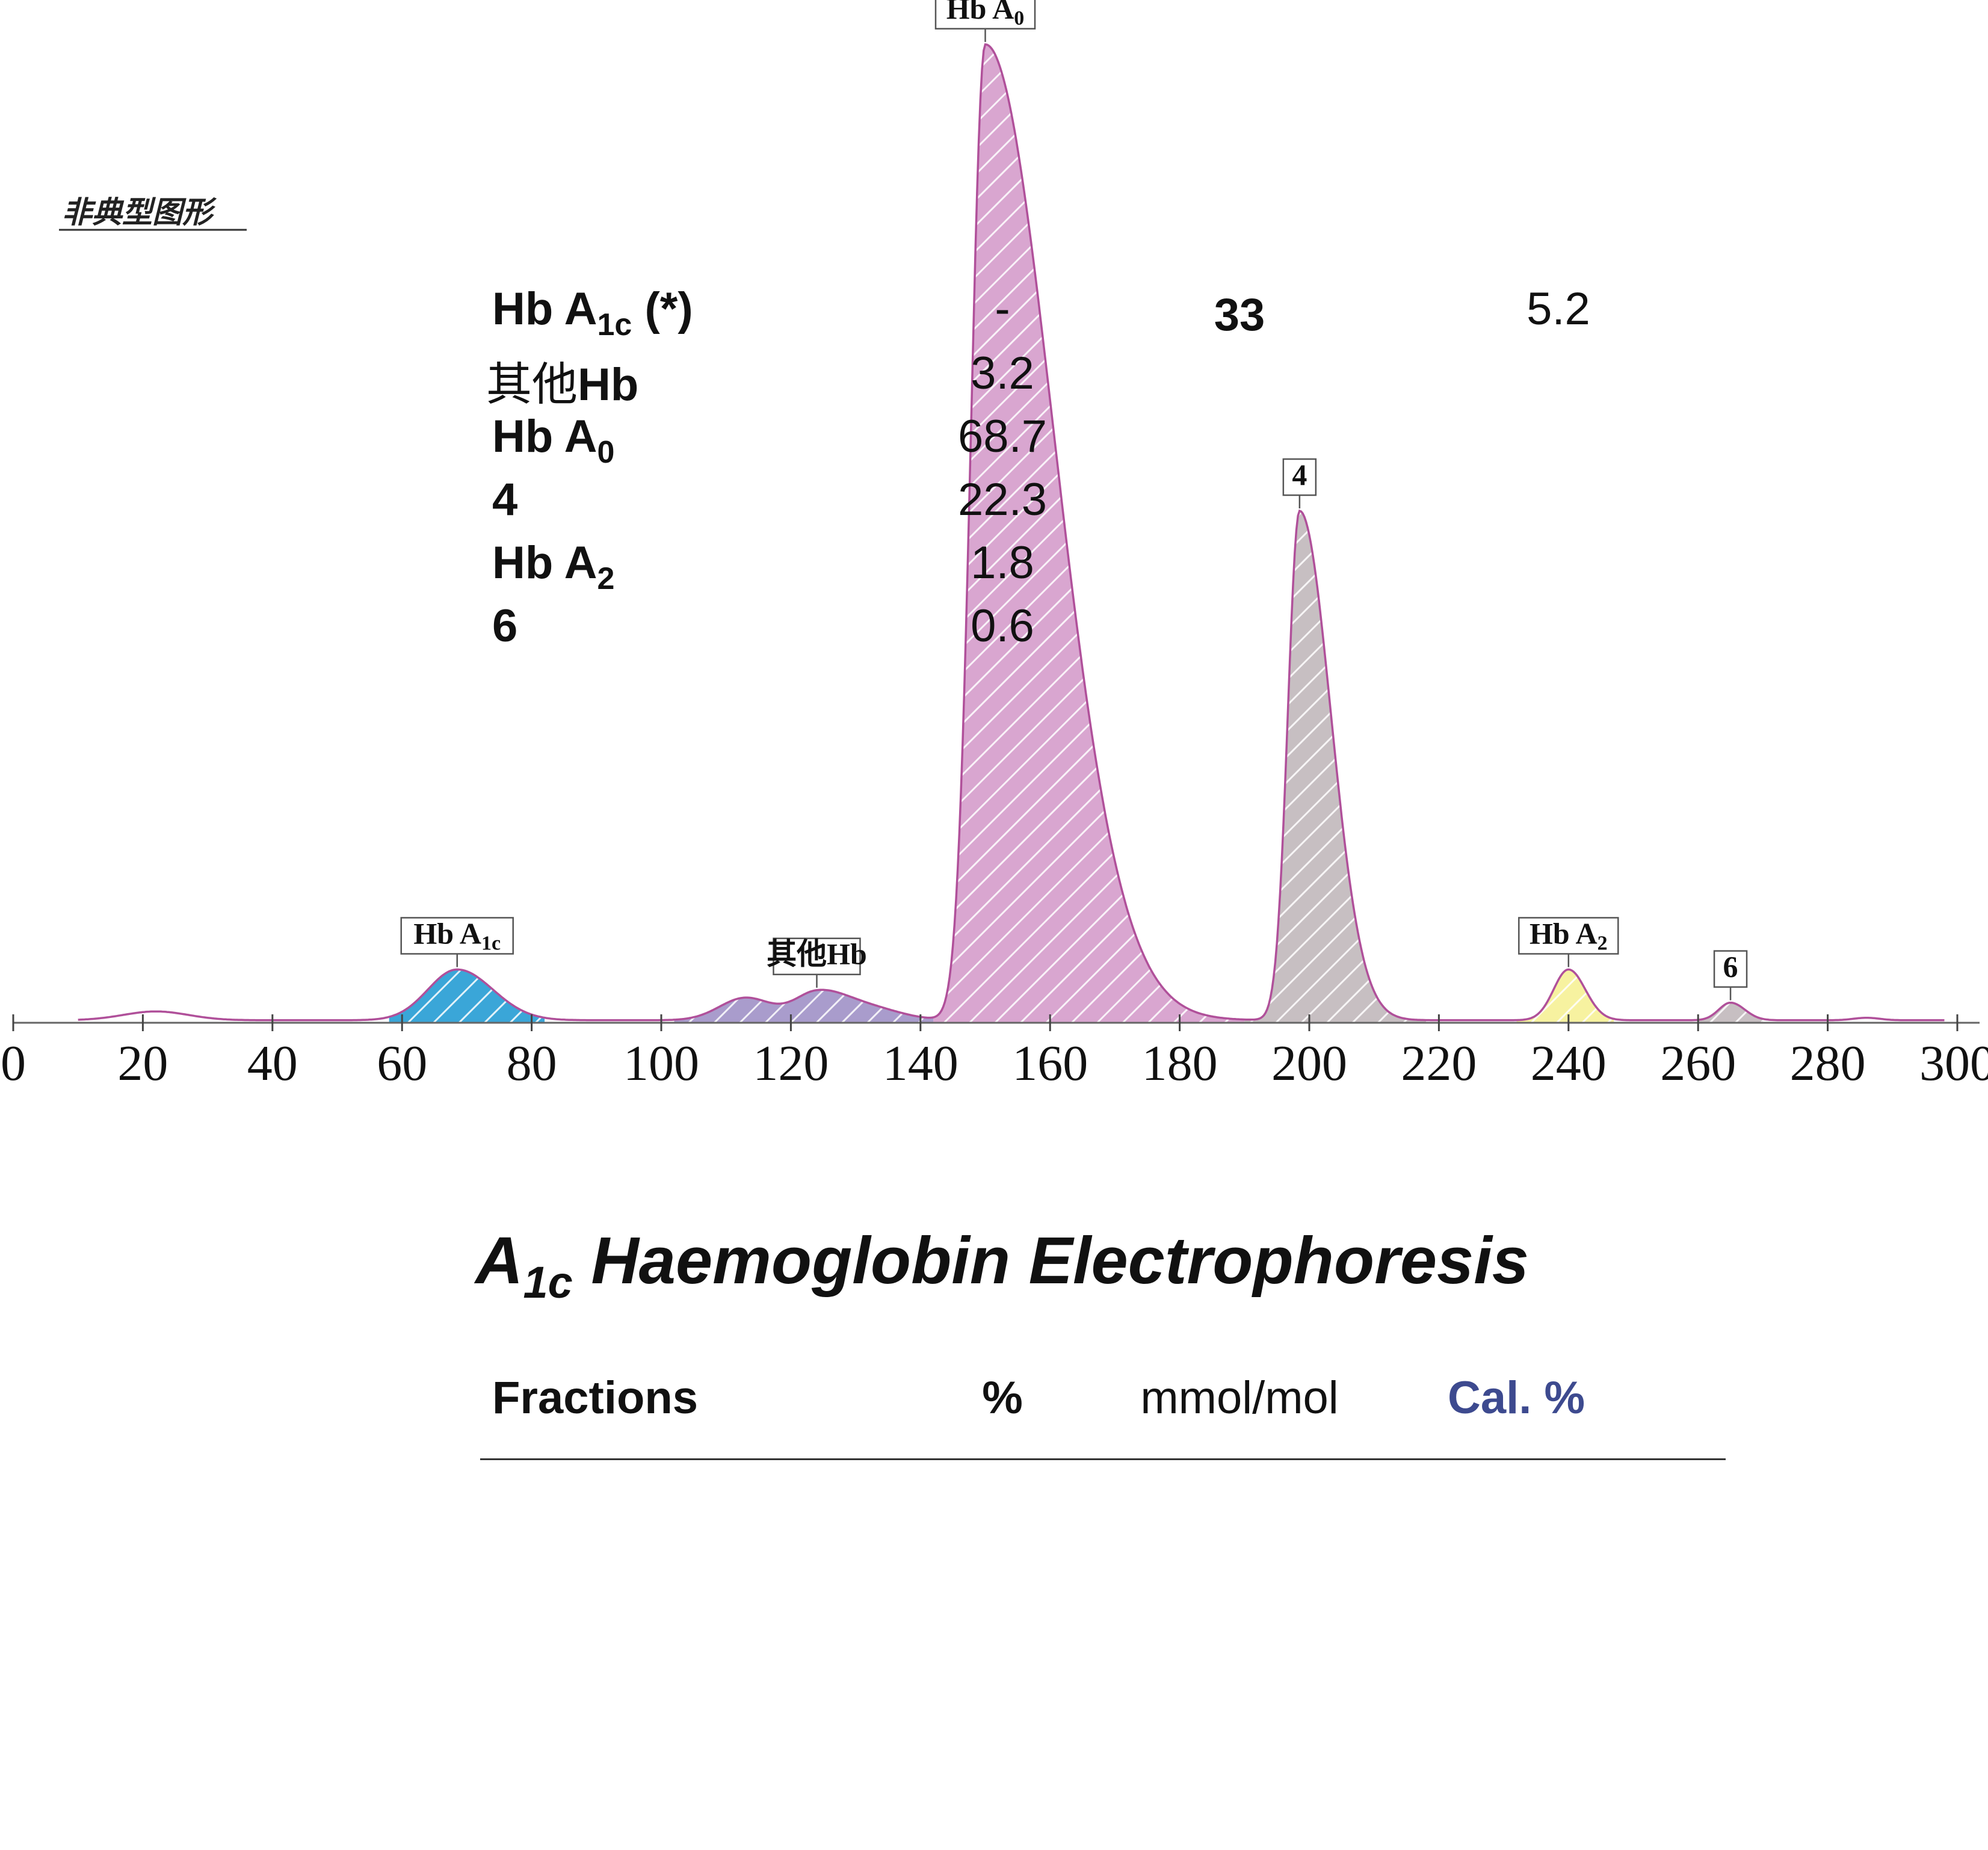 This screenshot has width=1988, height=1850. What do you see at coordinates (1002, 309) in the screenshot?
I see `fraction-percent: -` at bounding box center [1002, 309].